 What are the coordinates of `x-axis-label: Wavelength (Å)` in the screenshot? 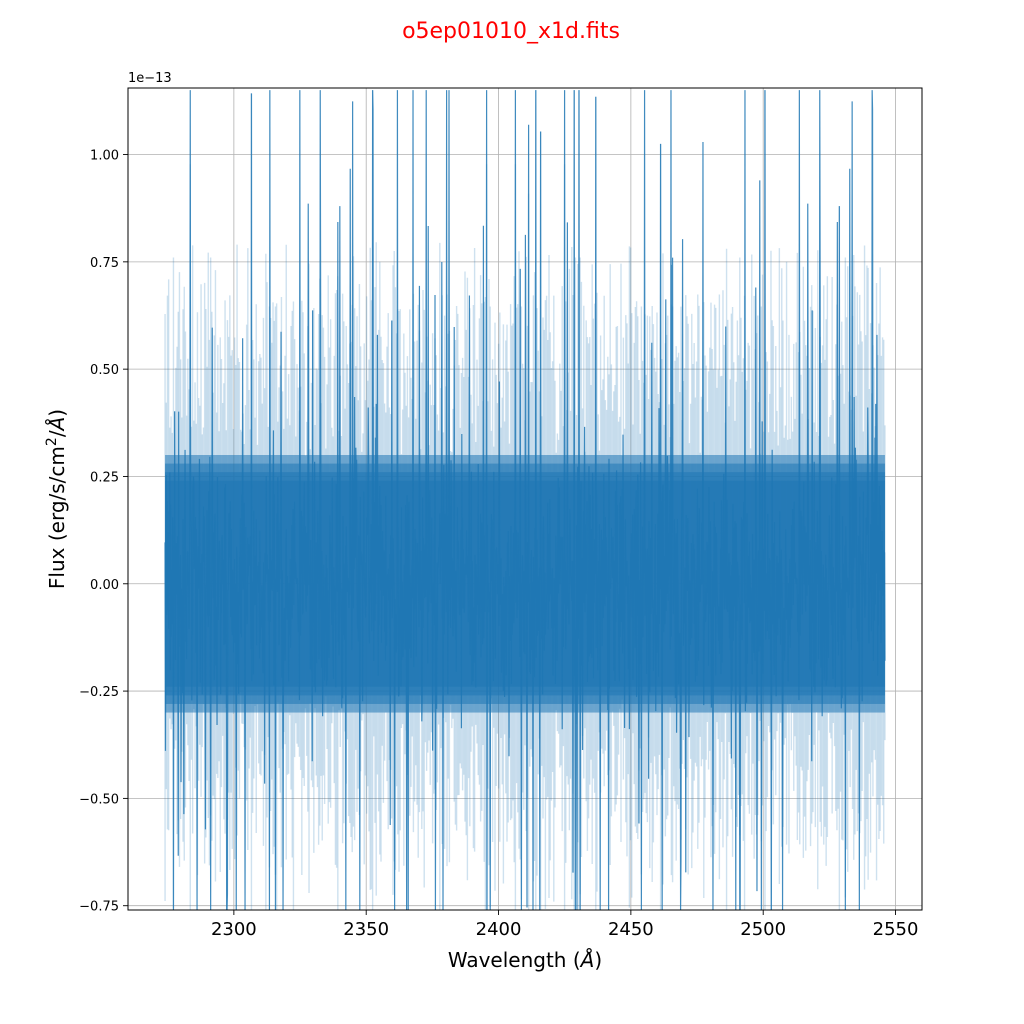 It's located at (525, 960).